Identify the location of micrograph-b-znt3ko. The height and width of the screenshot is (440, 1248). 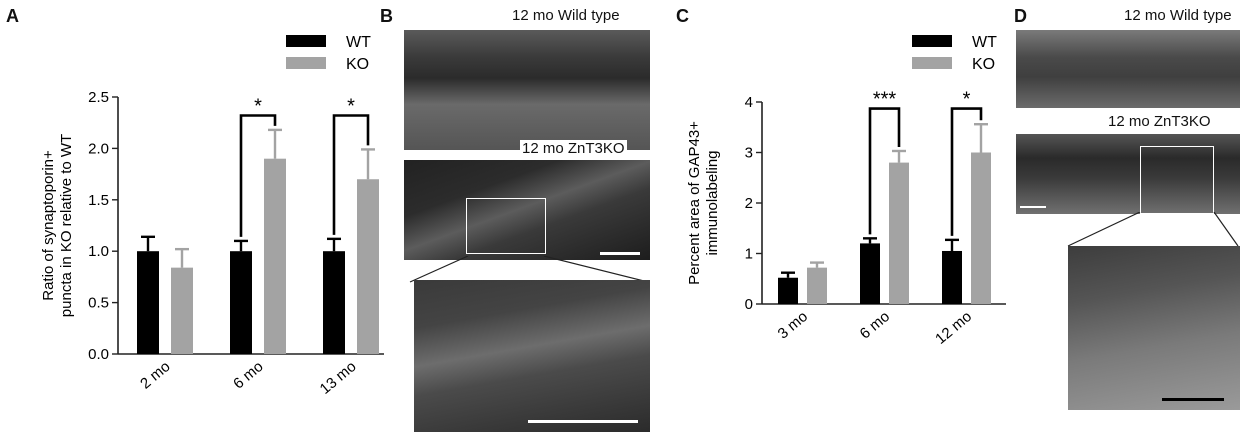
(527, 210).